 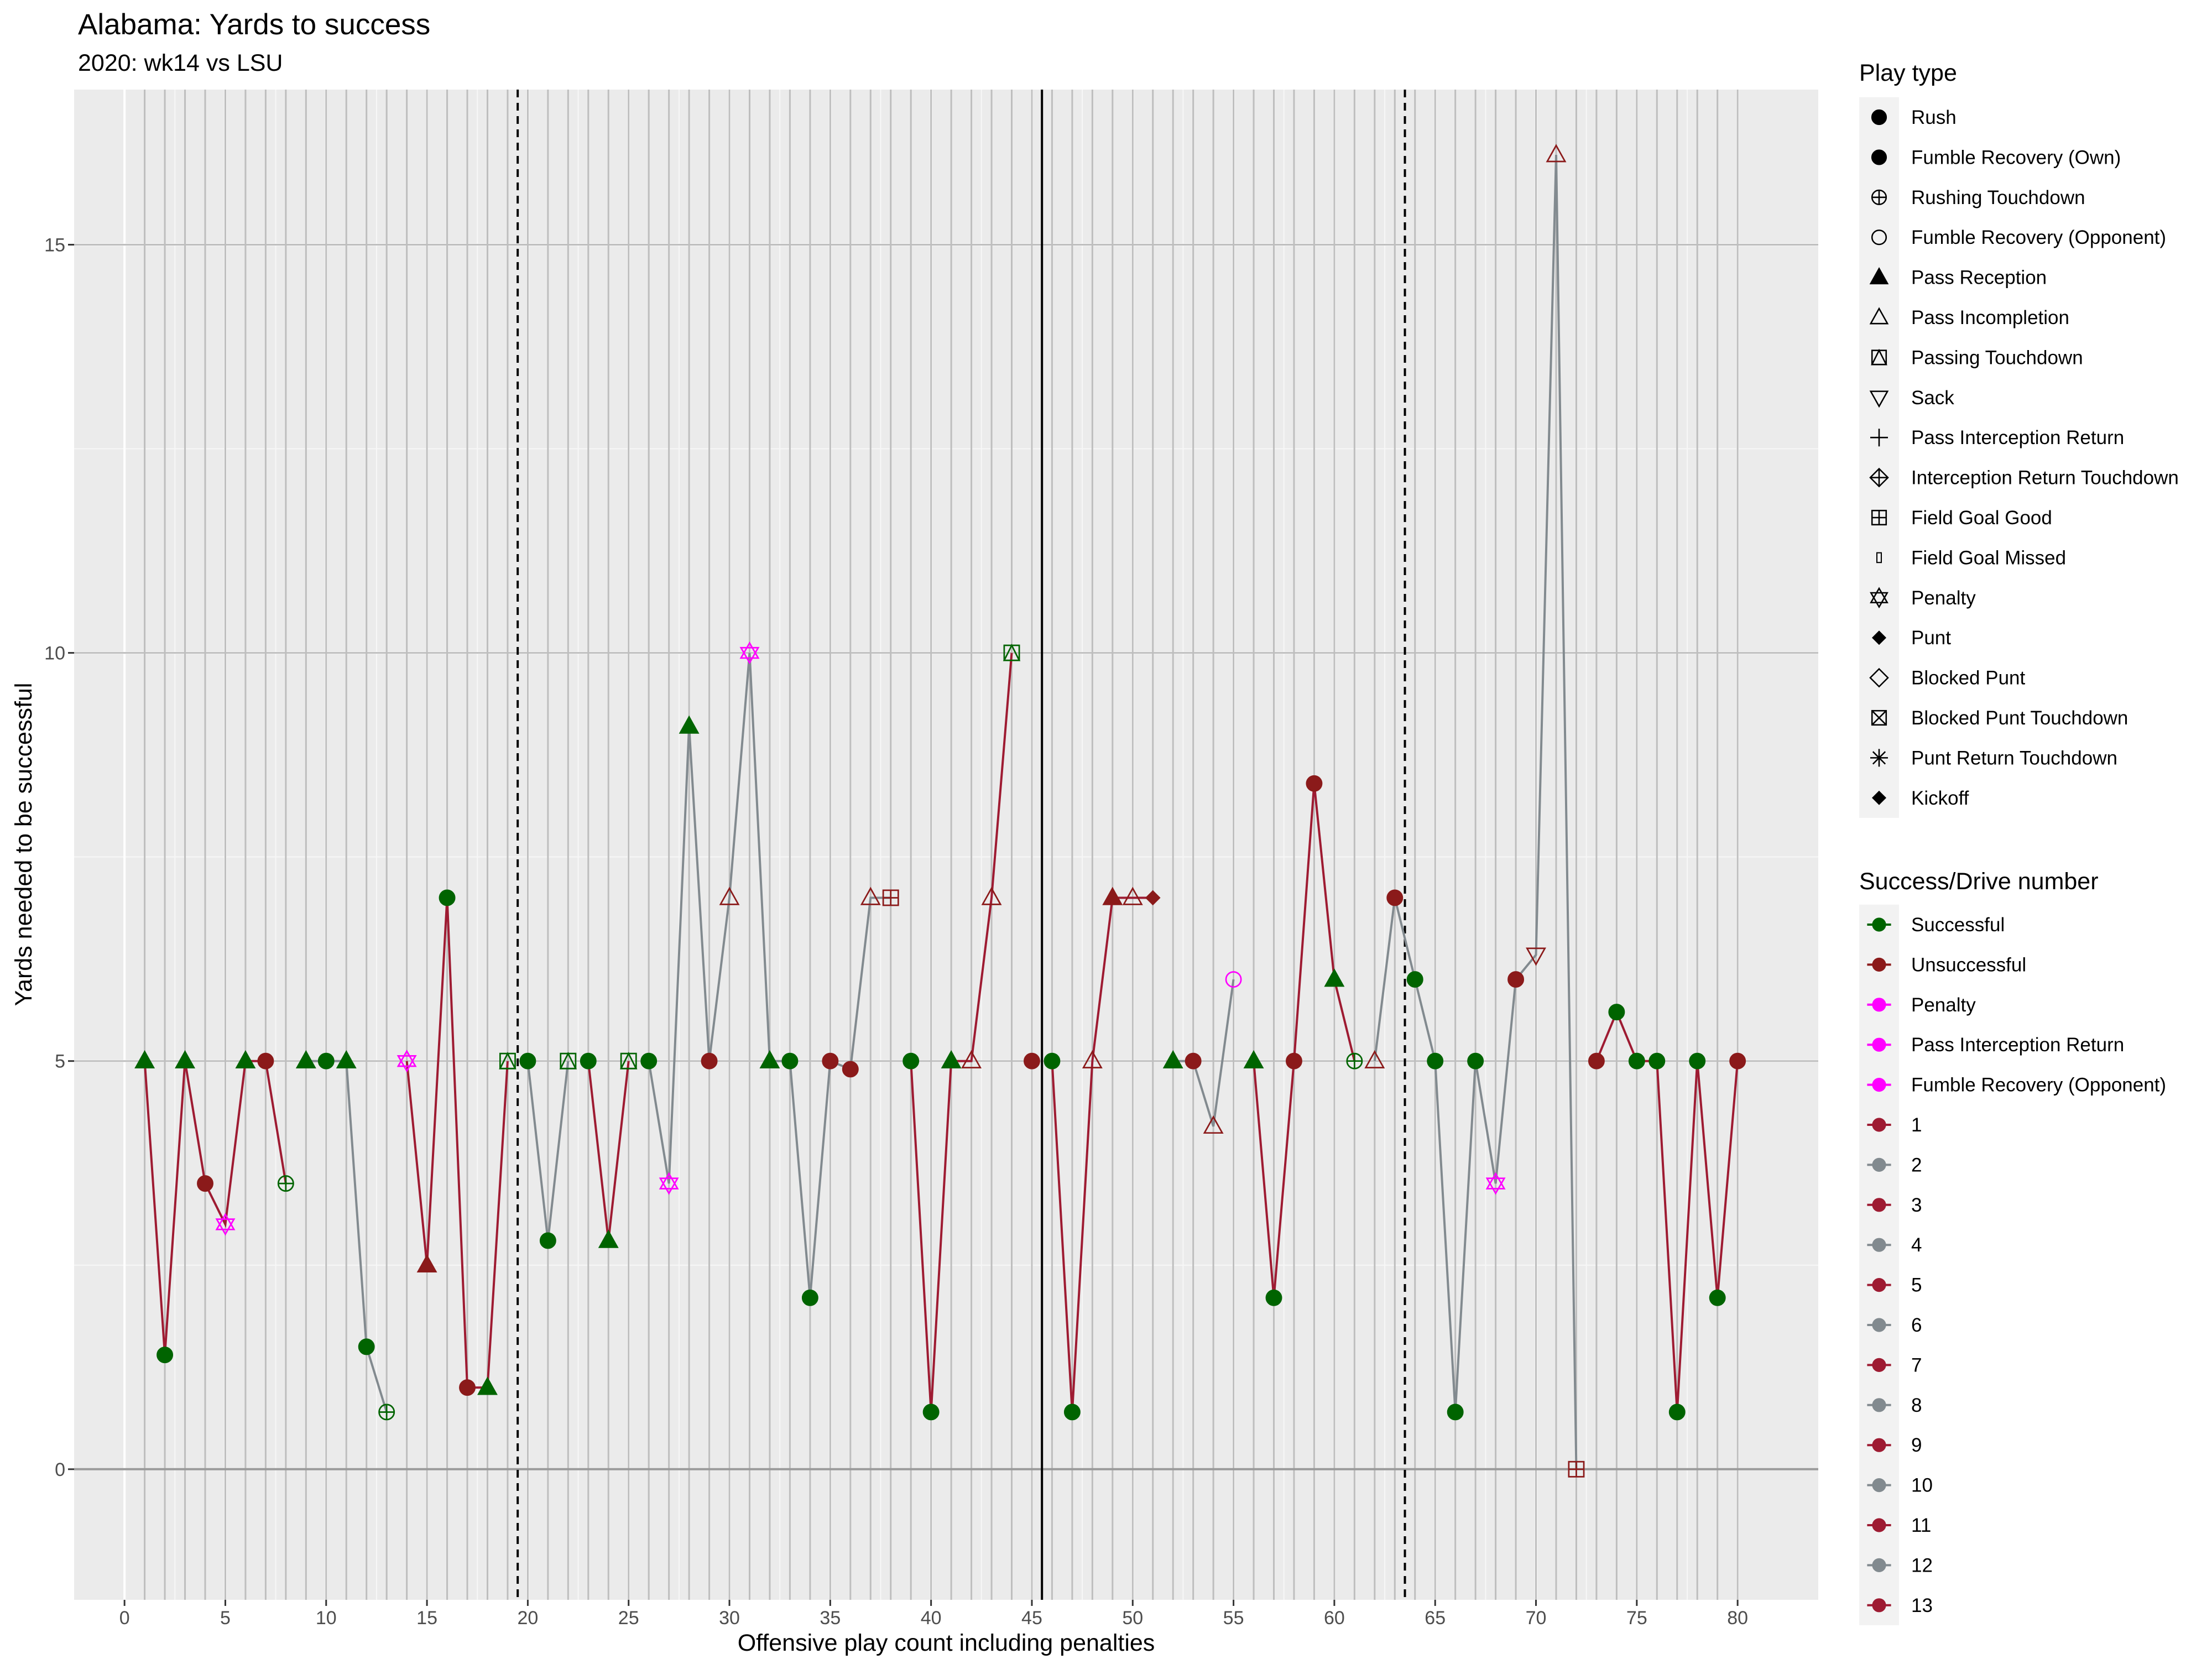 What do you see at coordinates (1537, 1619) in the screenshot?
I see `x-tick-label: 70` at bounding box center [1537, 1619].